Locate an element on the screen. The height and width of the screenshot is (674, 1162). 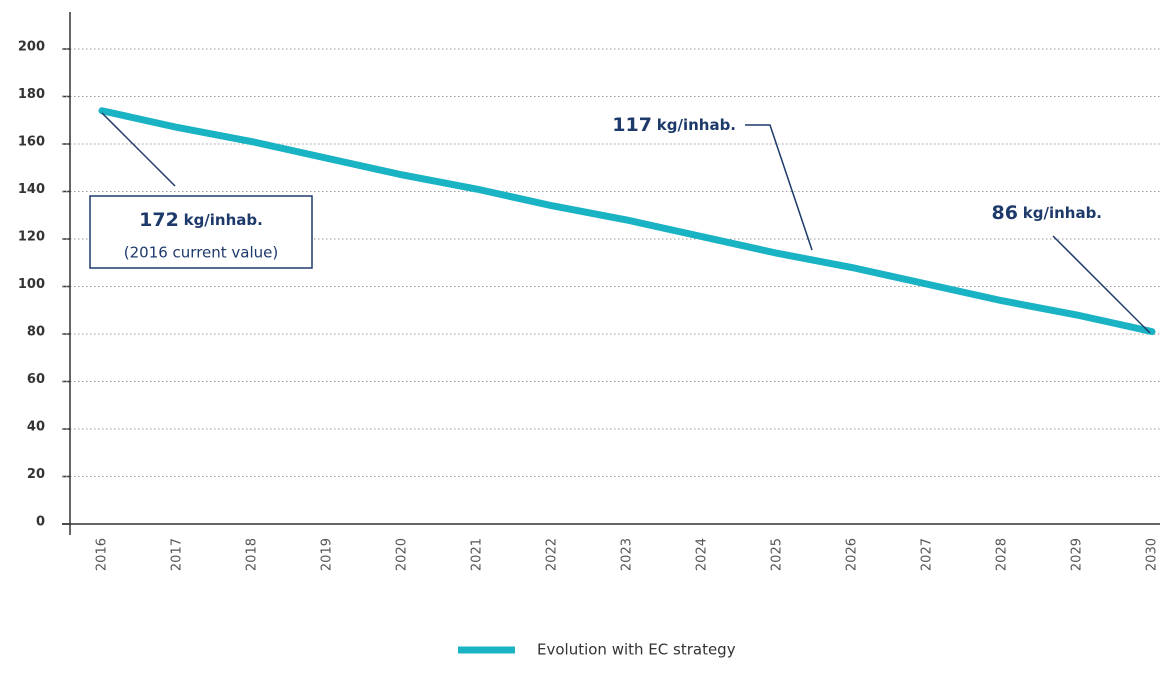
x-tick-label: 2022 is located at coordinates (552, 554).